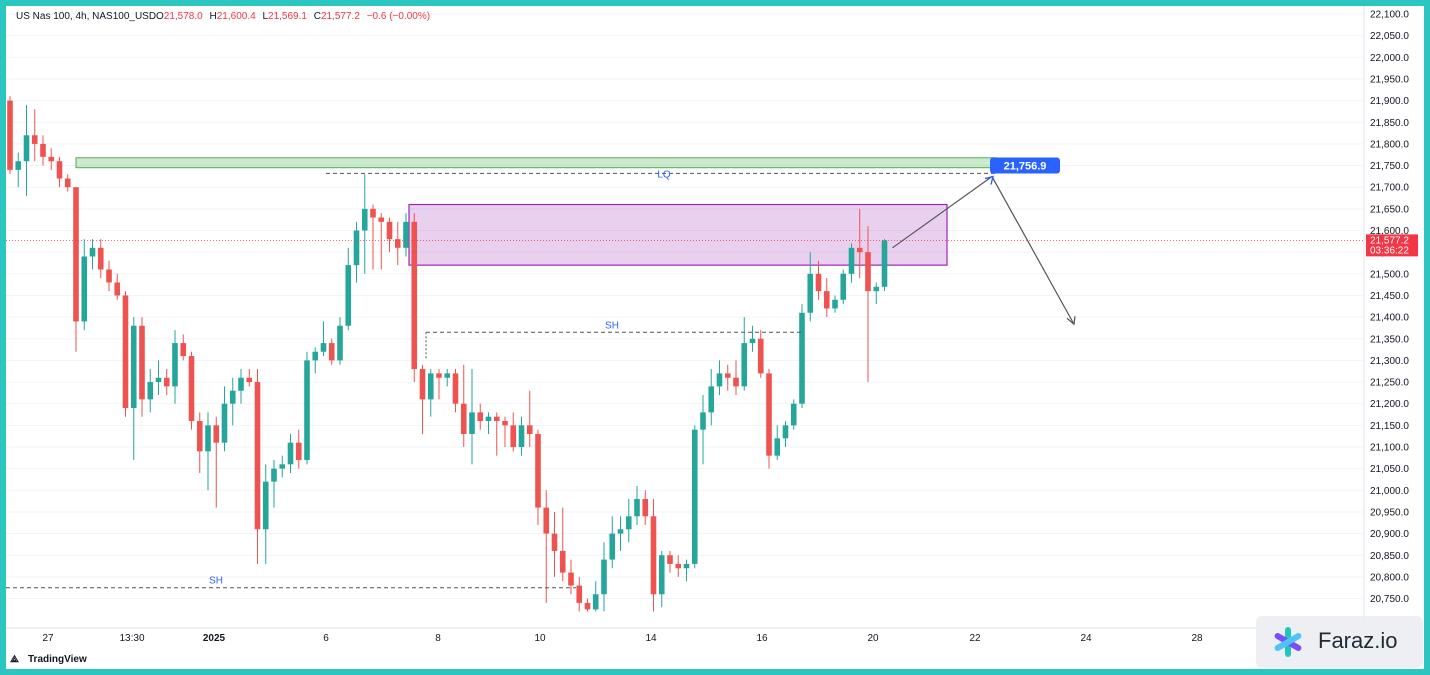  I want to click on price-tick-label: 21,750.0, so click(1389, 166).